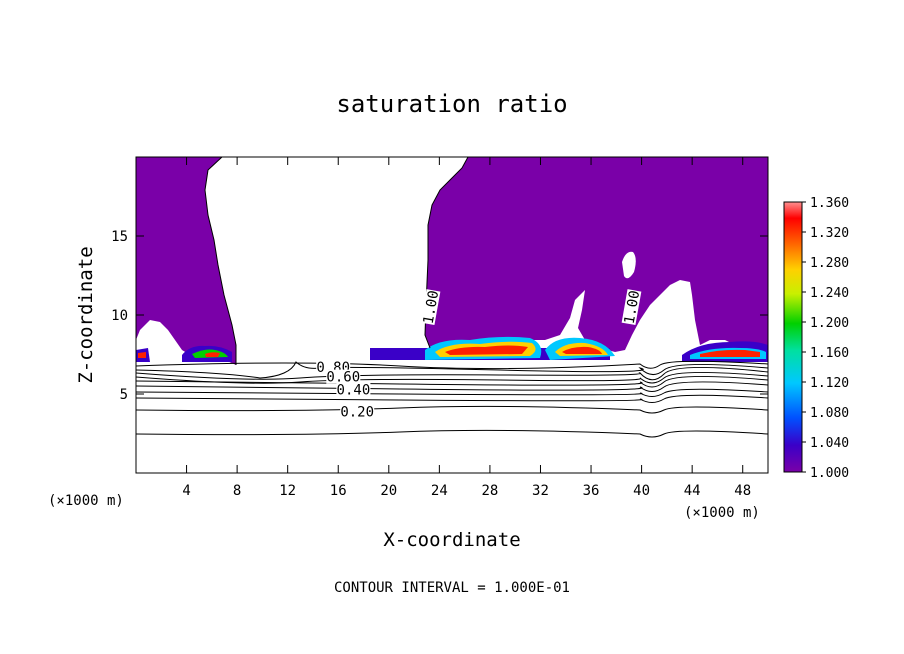 This screenshot has width=904, height=654. I want to click on contour-lines, so click(452, 399).